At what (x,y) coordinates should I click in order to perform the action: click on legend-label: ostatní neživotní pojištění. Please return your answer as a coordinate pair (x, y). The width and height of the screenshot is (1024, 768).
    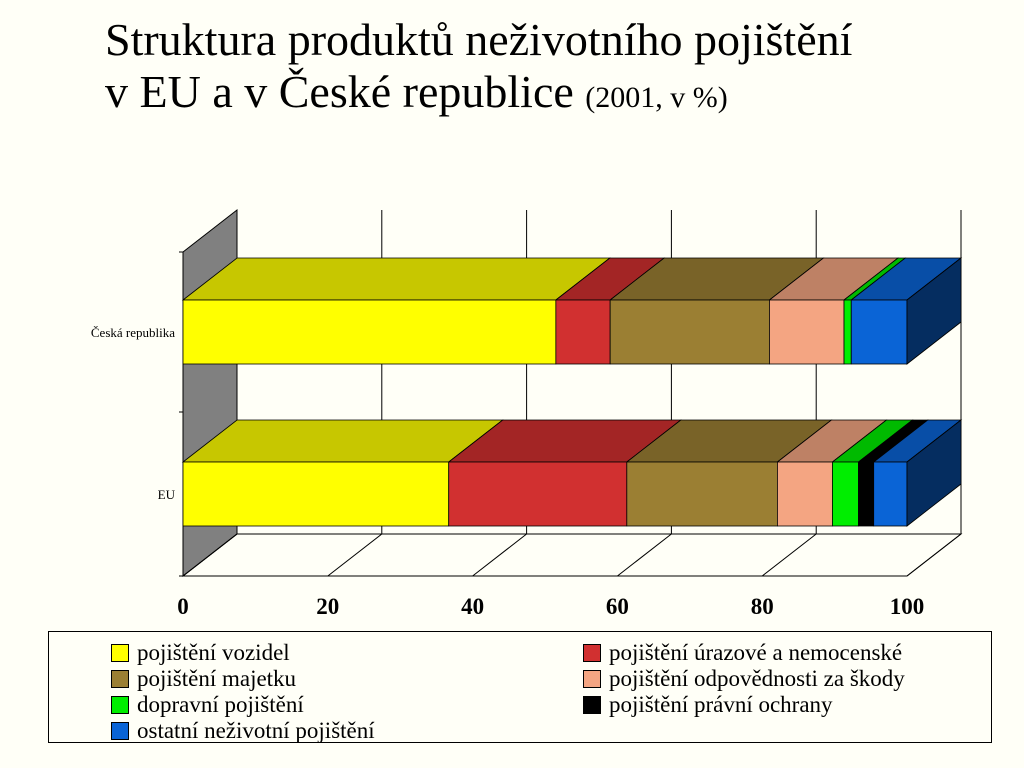
    Looking at the image, I should click on (256, 730).